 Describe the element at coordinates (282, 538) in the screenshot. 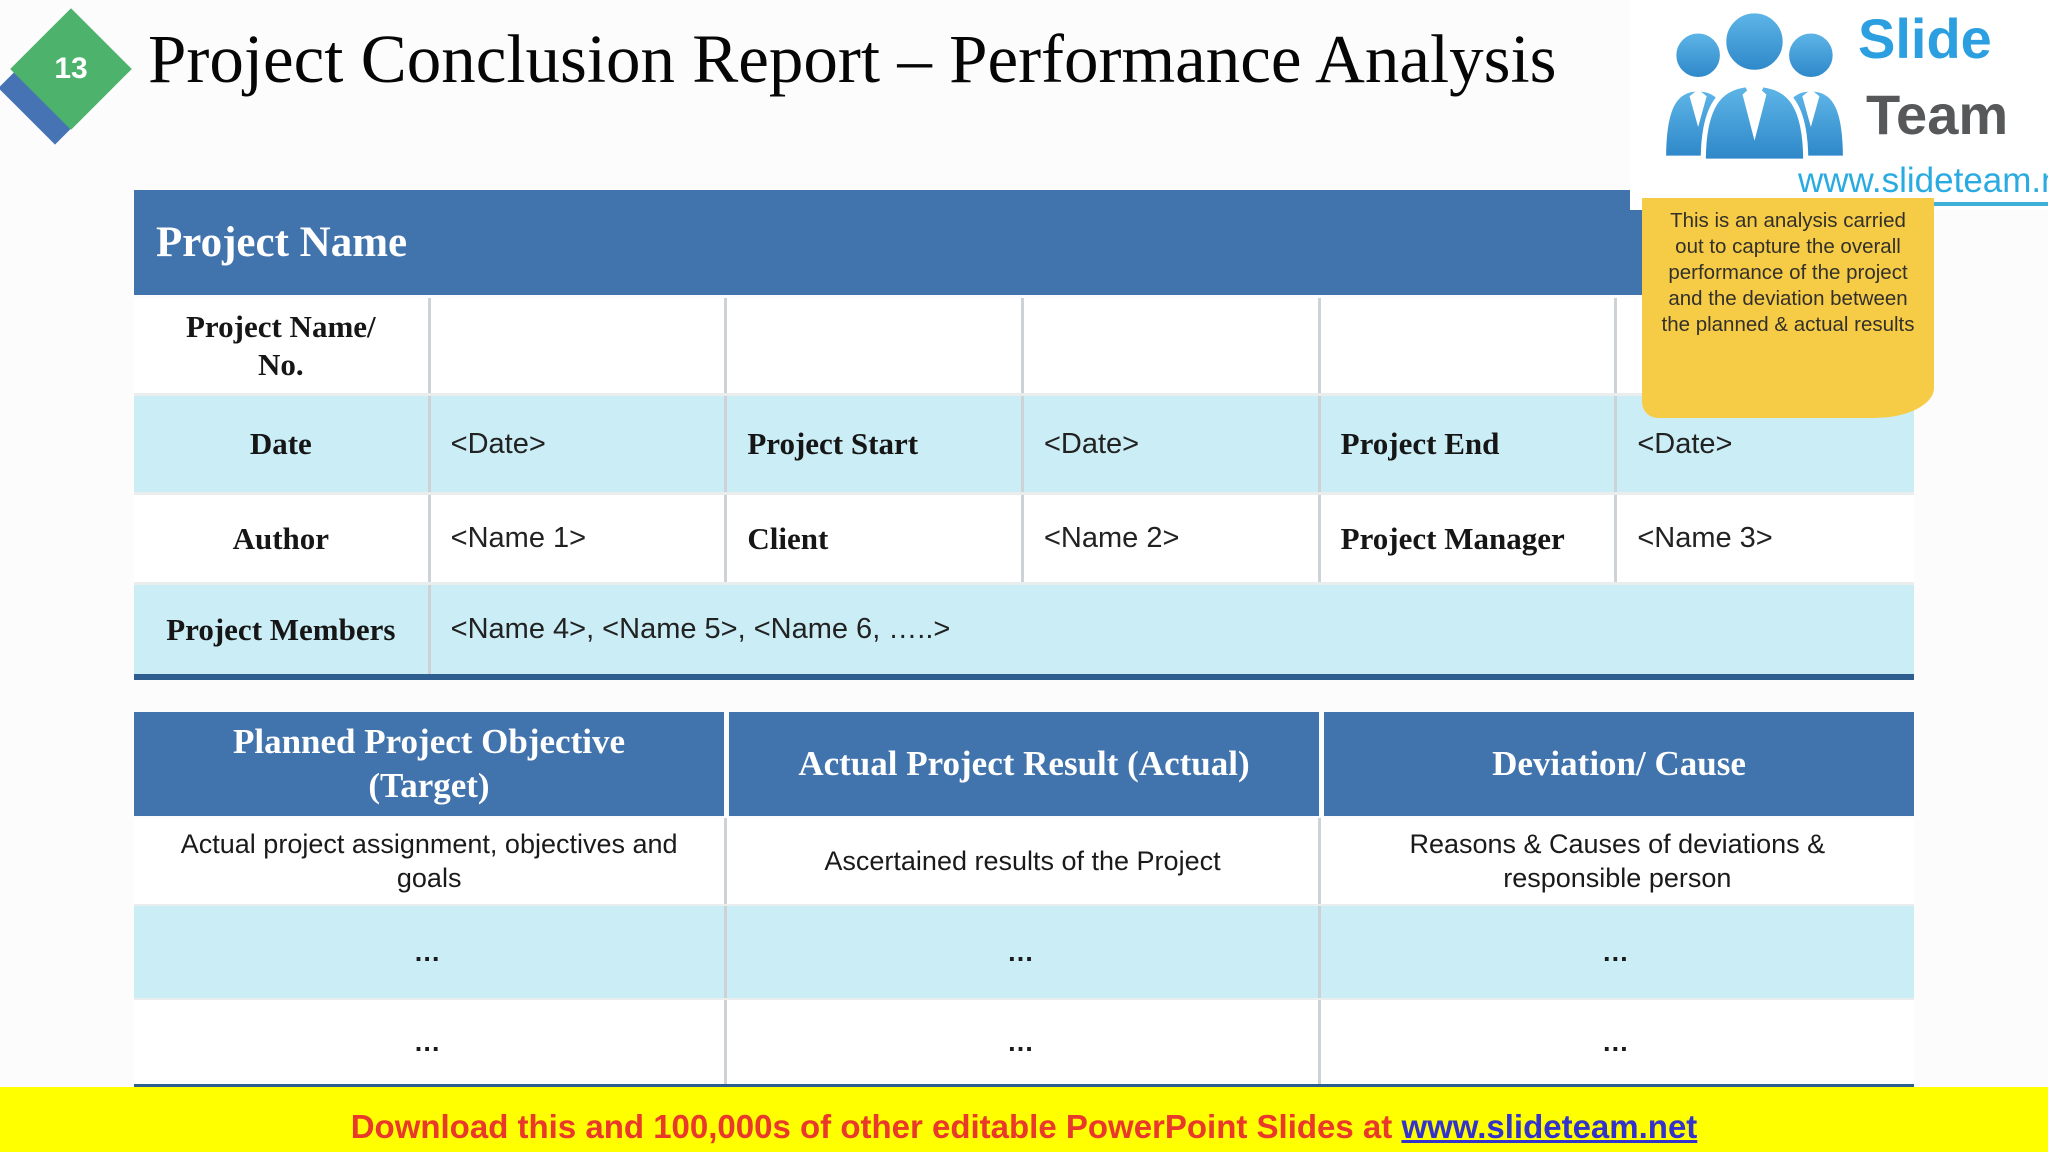

I see `row-label-author: Author` at that location.